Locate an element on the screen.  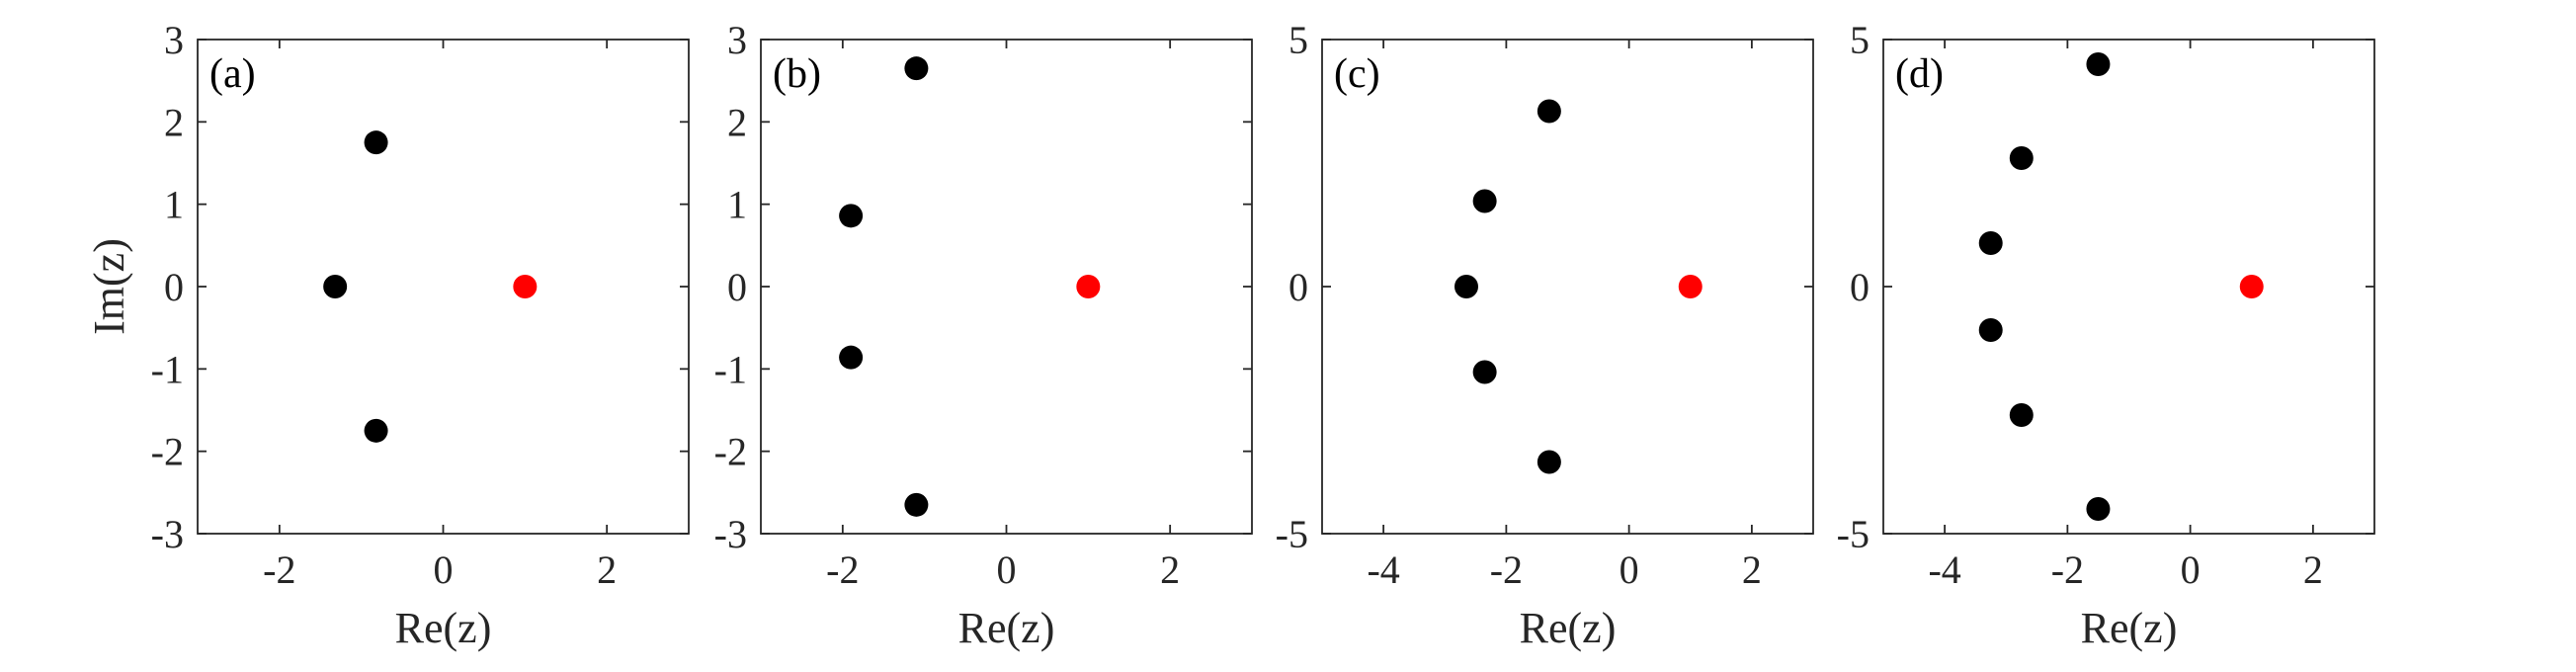
y-axis-label: Im(z) is located at coordinates (109, 286).